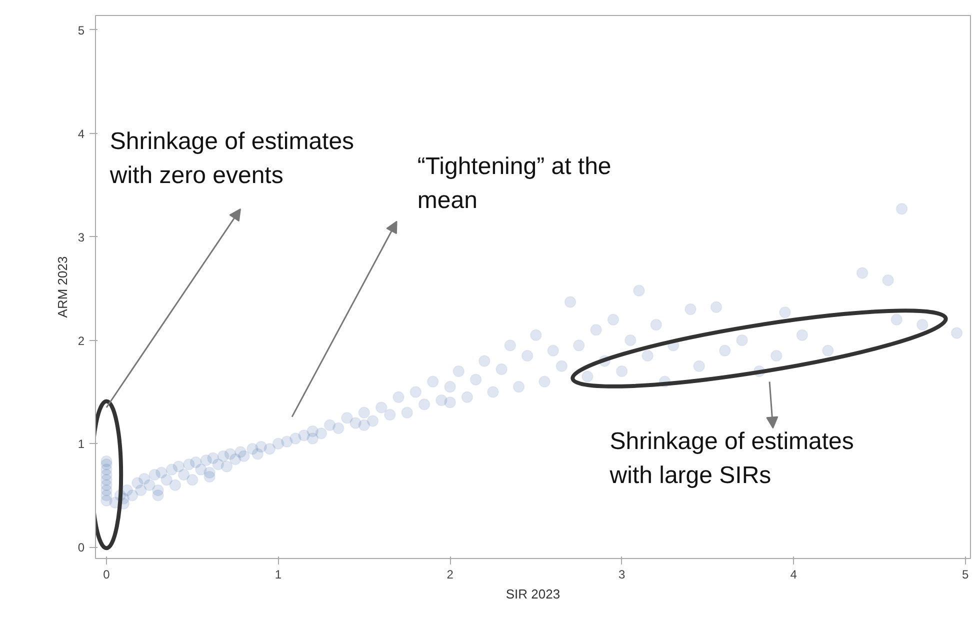 The image size is (980, 618). Describe the element at coordinates (794, 575) in the screenshot. I see `x-tick-label: 4` at that location.